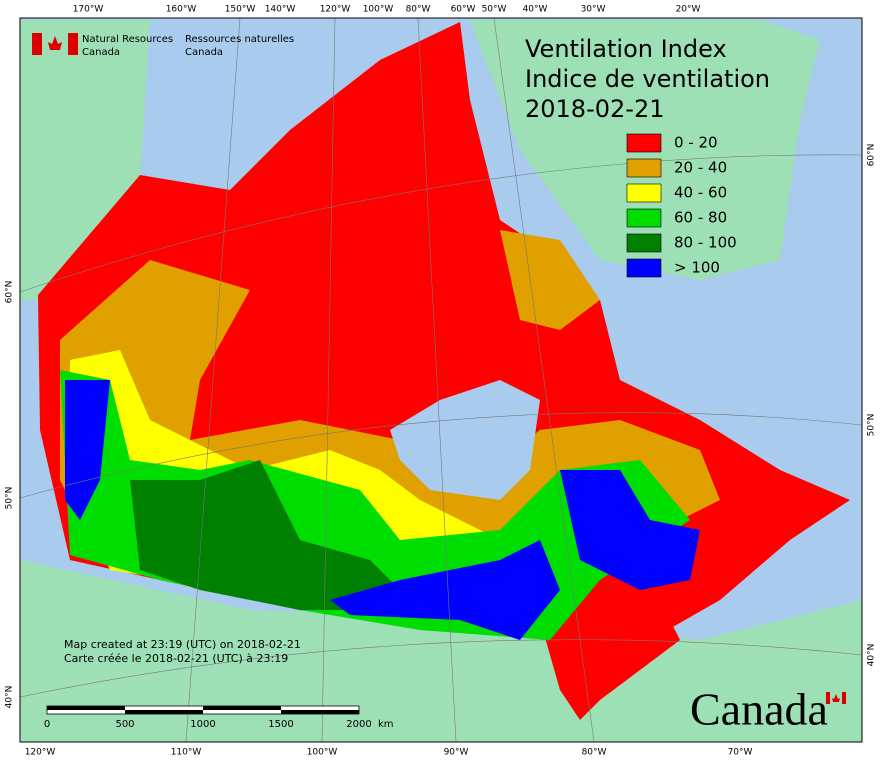 This screenshot has height=760, width=880. I want to click on map-title: Indice de ventilation, so click(647, 79).